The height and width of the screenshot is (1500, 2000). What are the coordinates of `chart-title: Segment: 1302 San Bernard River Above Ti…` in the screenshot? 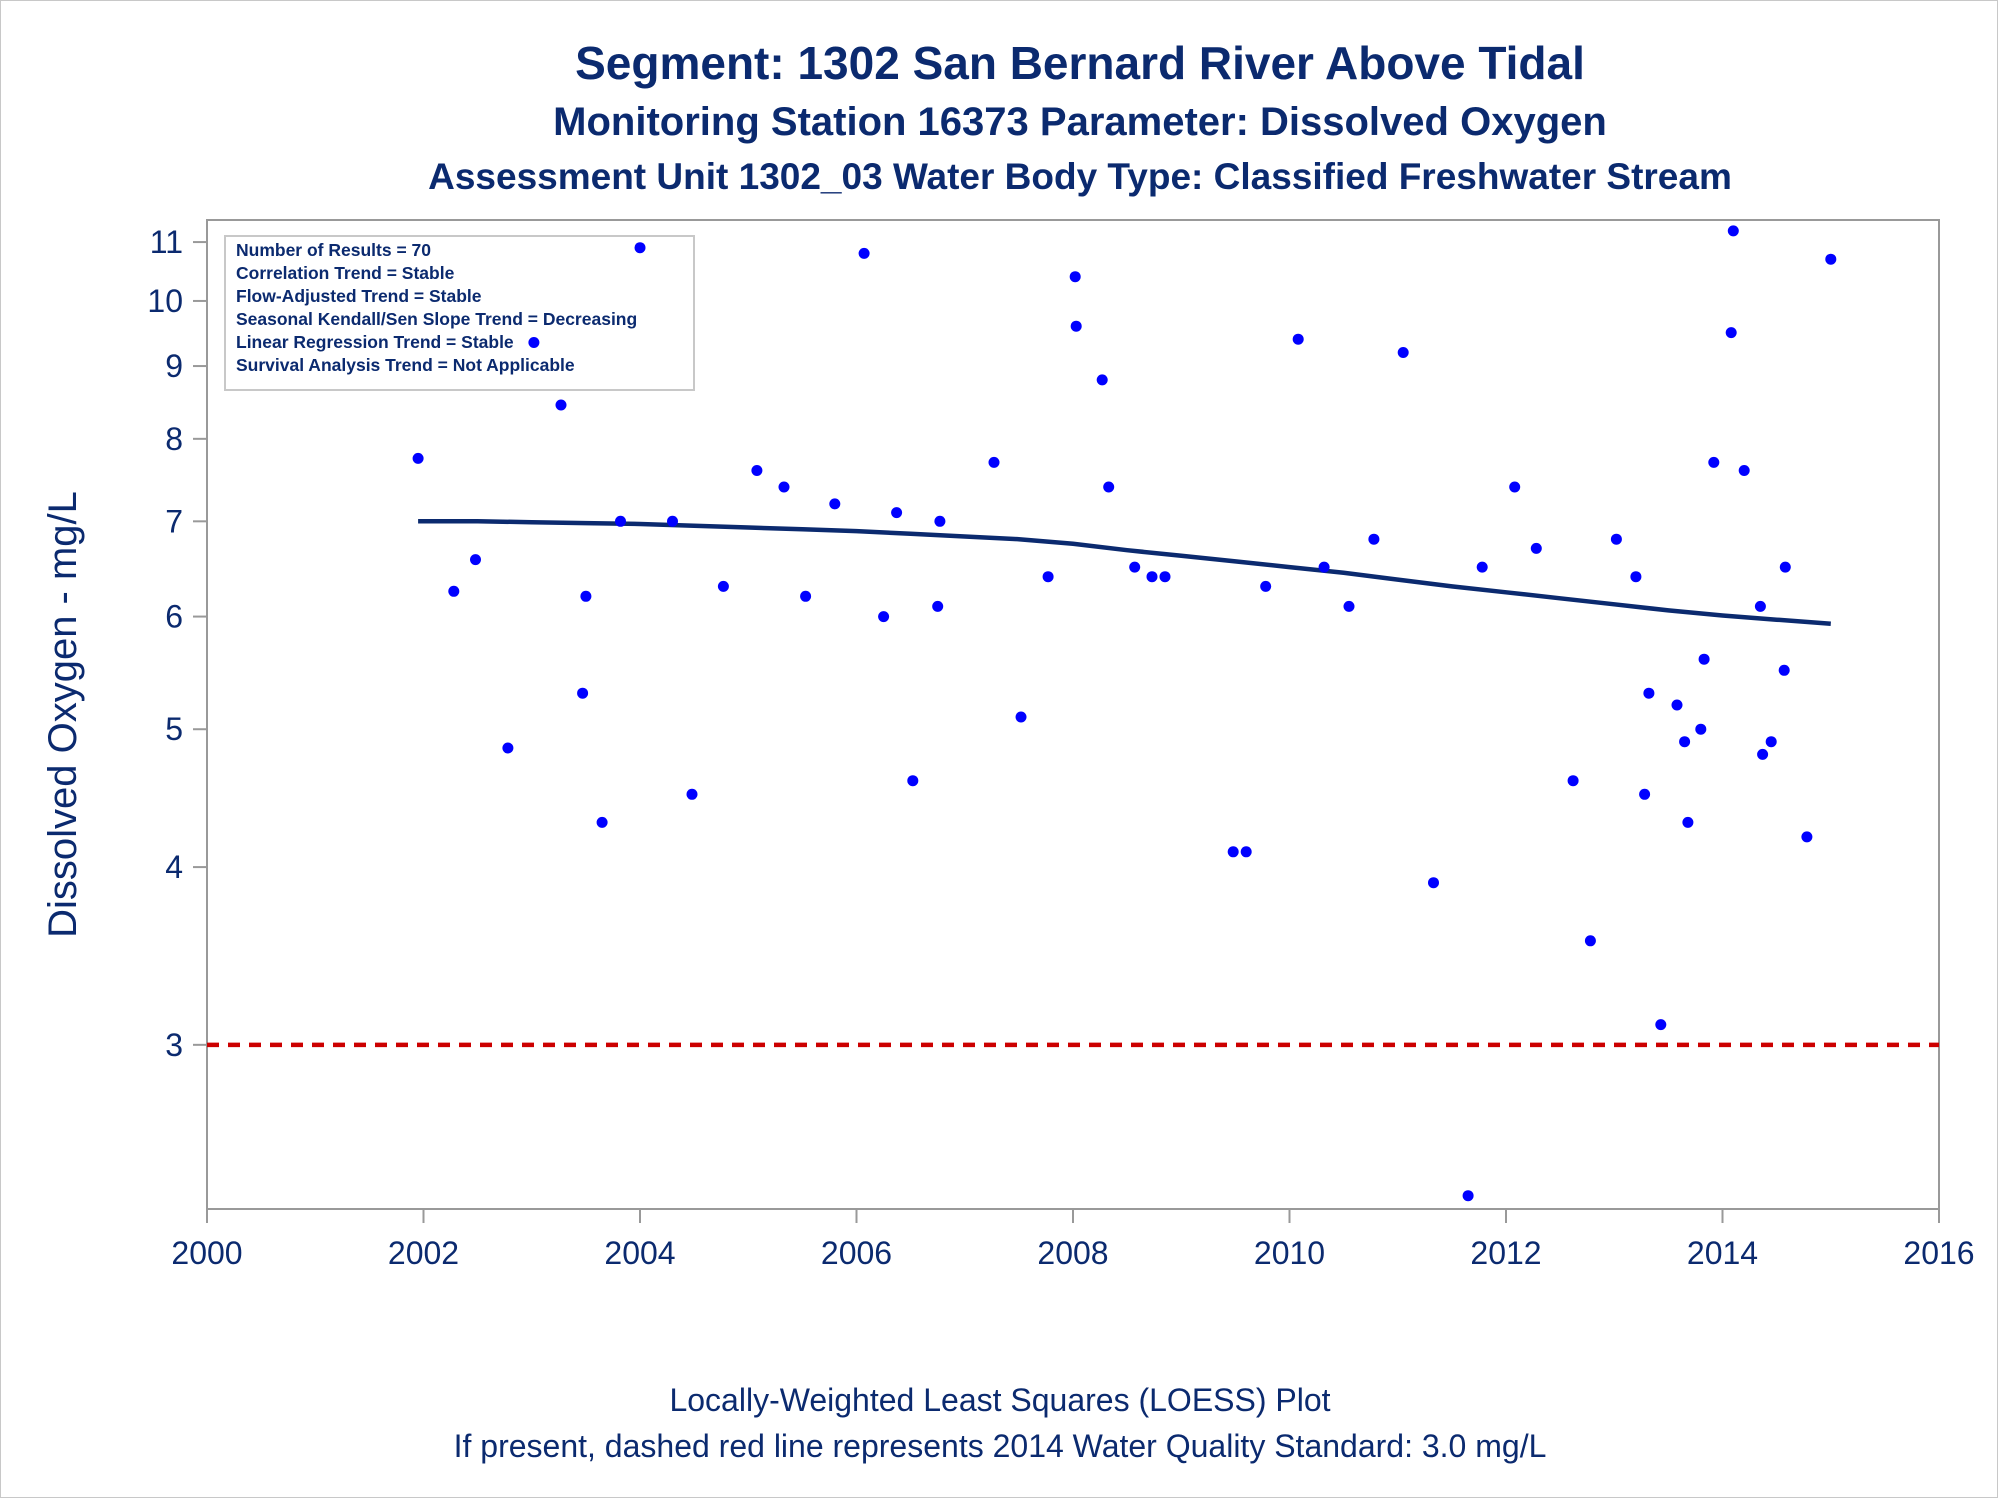 It's located at (1080, 63).